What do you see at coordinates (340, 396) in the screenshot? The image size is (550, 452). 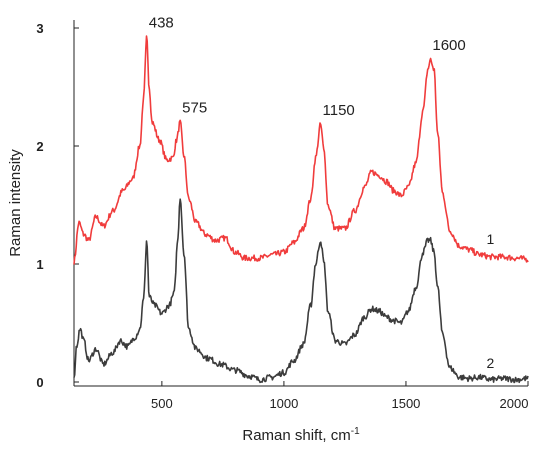 I see `x-ticks: 500 1000 1500 2000` at bounding box center [340, 396].